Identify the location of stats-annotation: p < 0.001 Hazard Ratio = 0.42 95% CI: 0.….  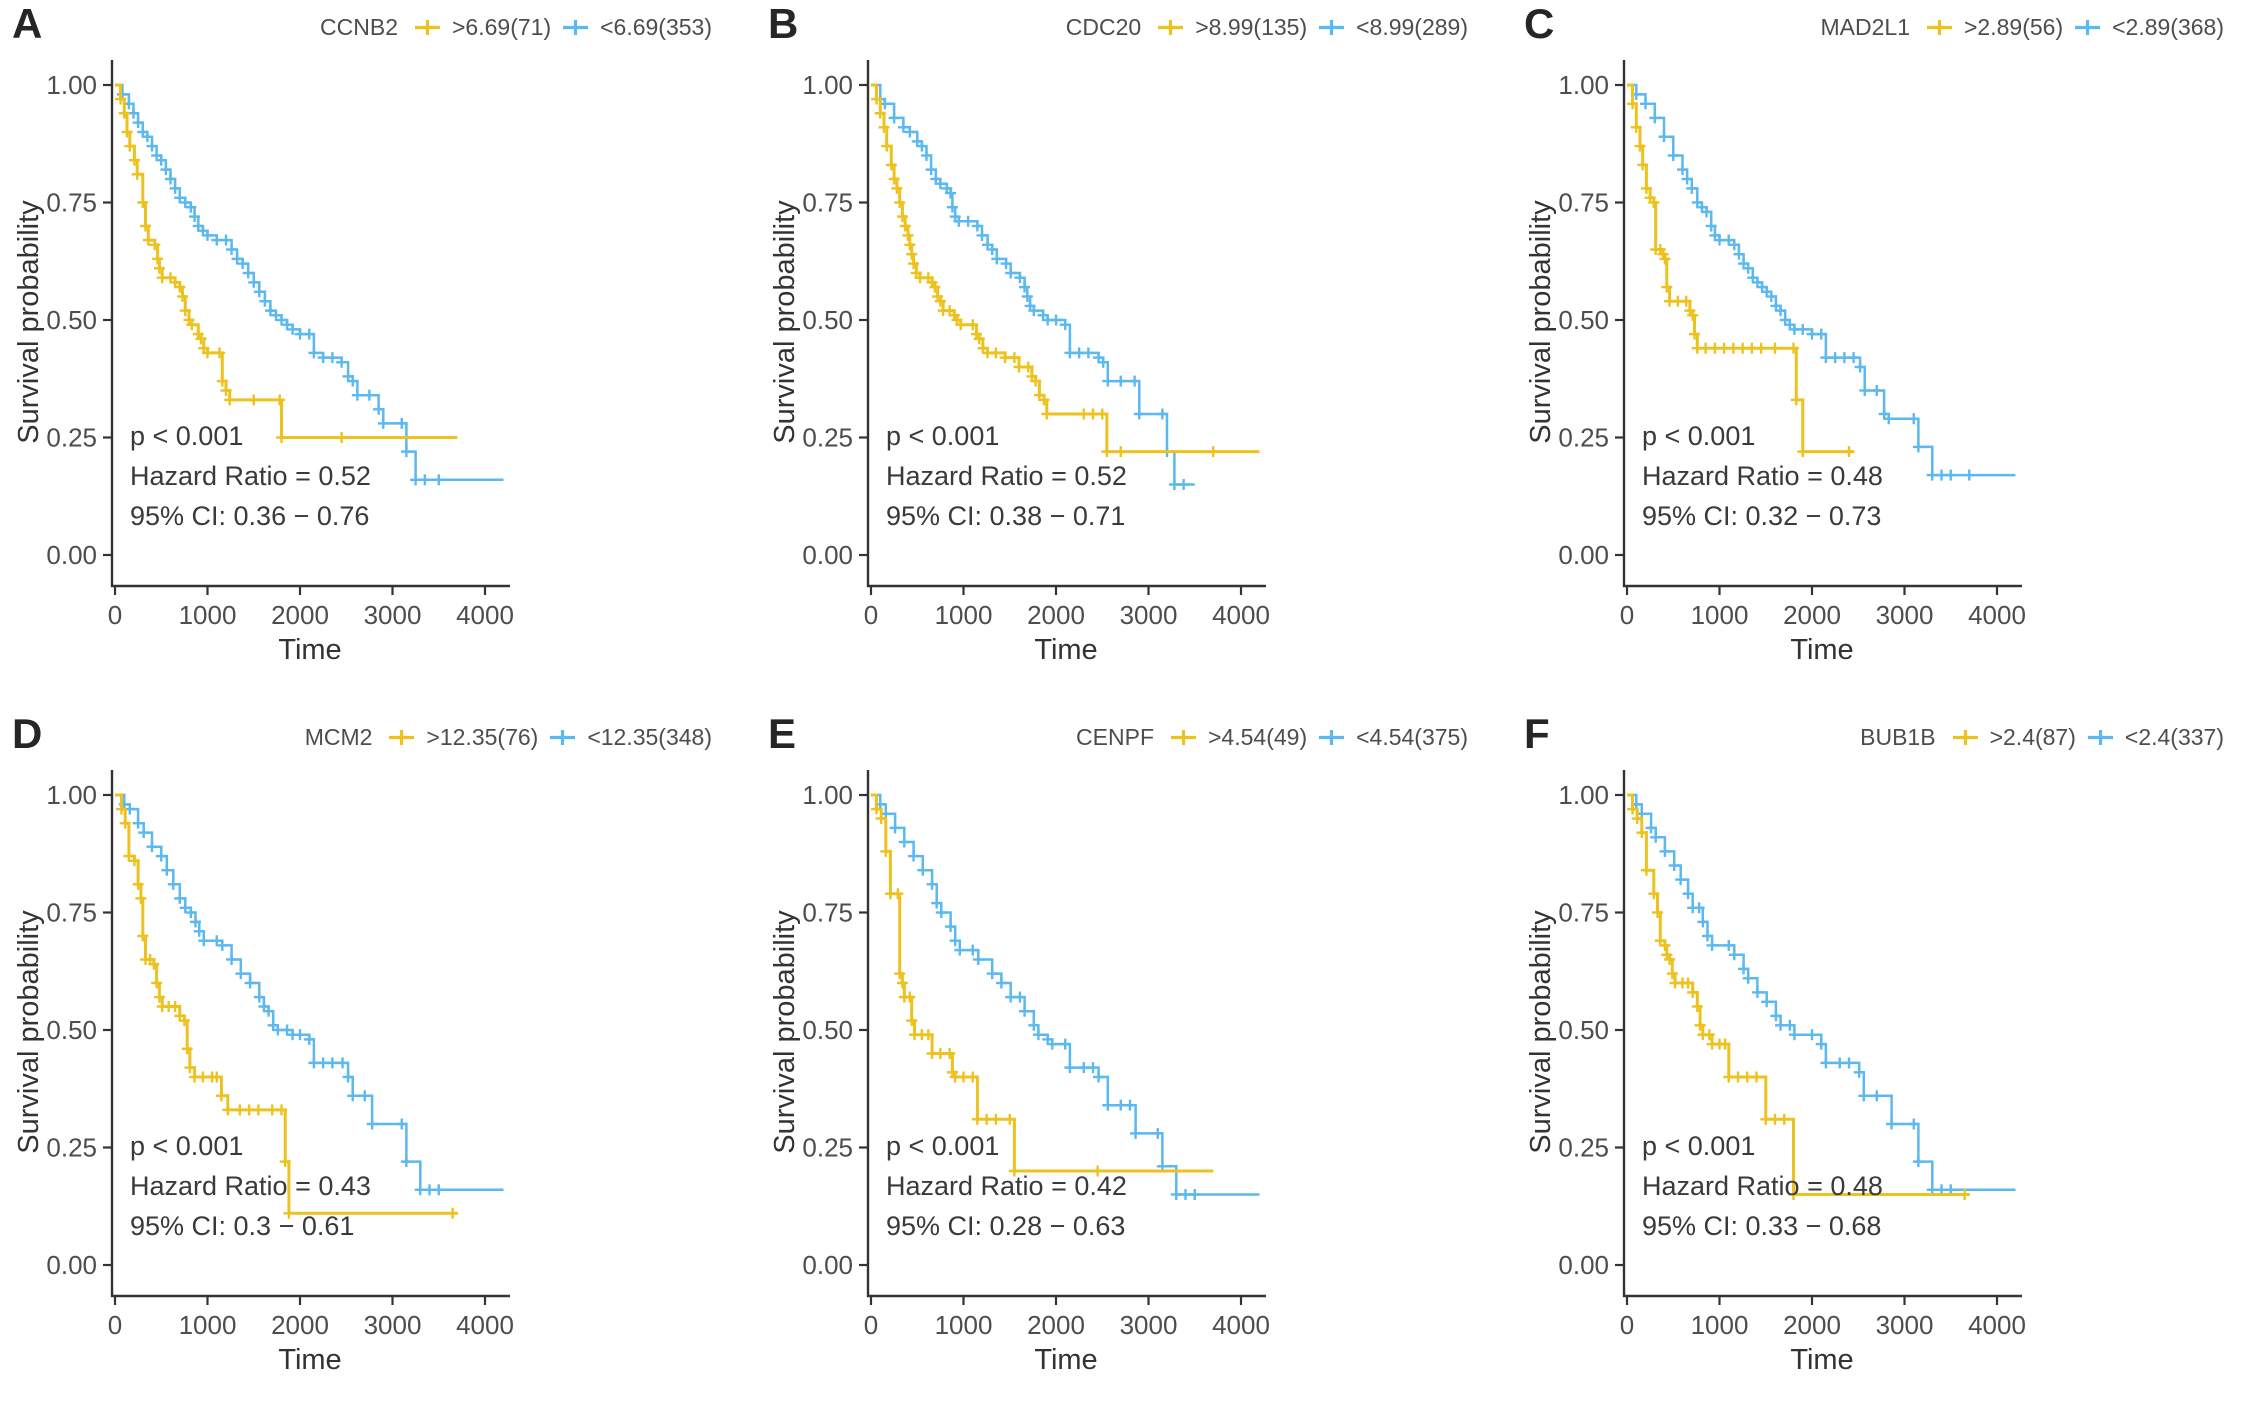
(1006, 1186).